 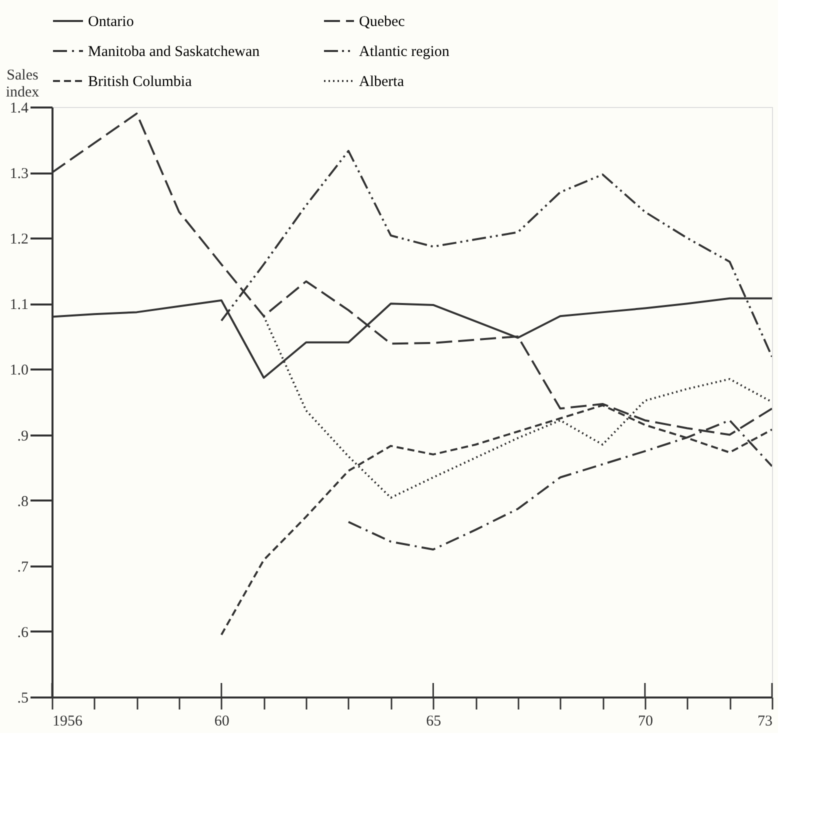 I want to click on y-tick-label: .8, so click(x=22, y=502).